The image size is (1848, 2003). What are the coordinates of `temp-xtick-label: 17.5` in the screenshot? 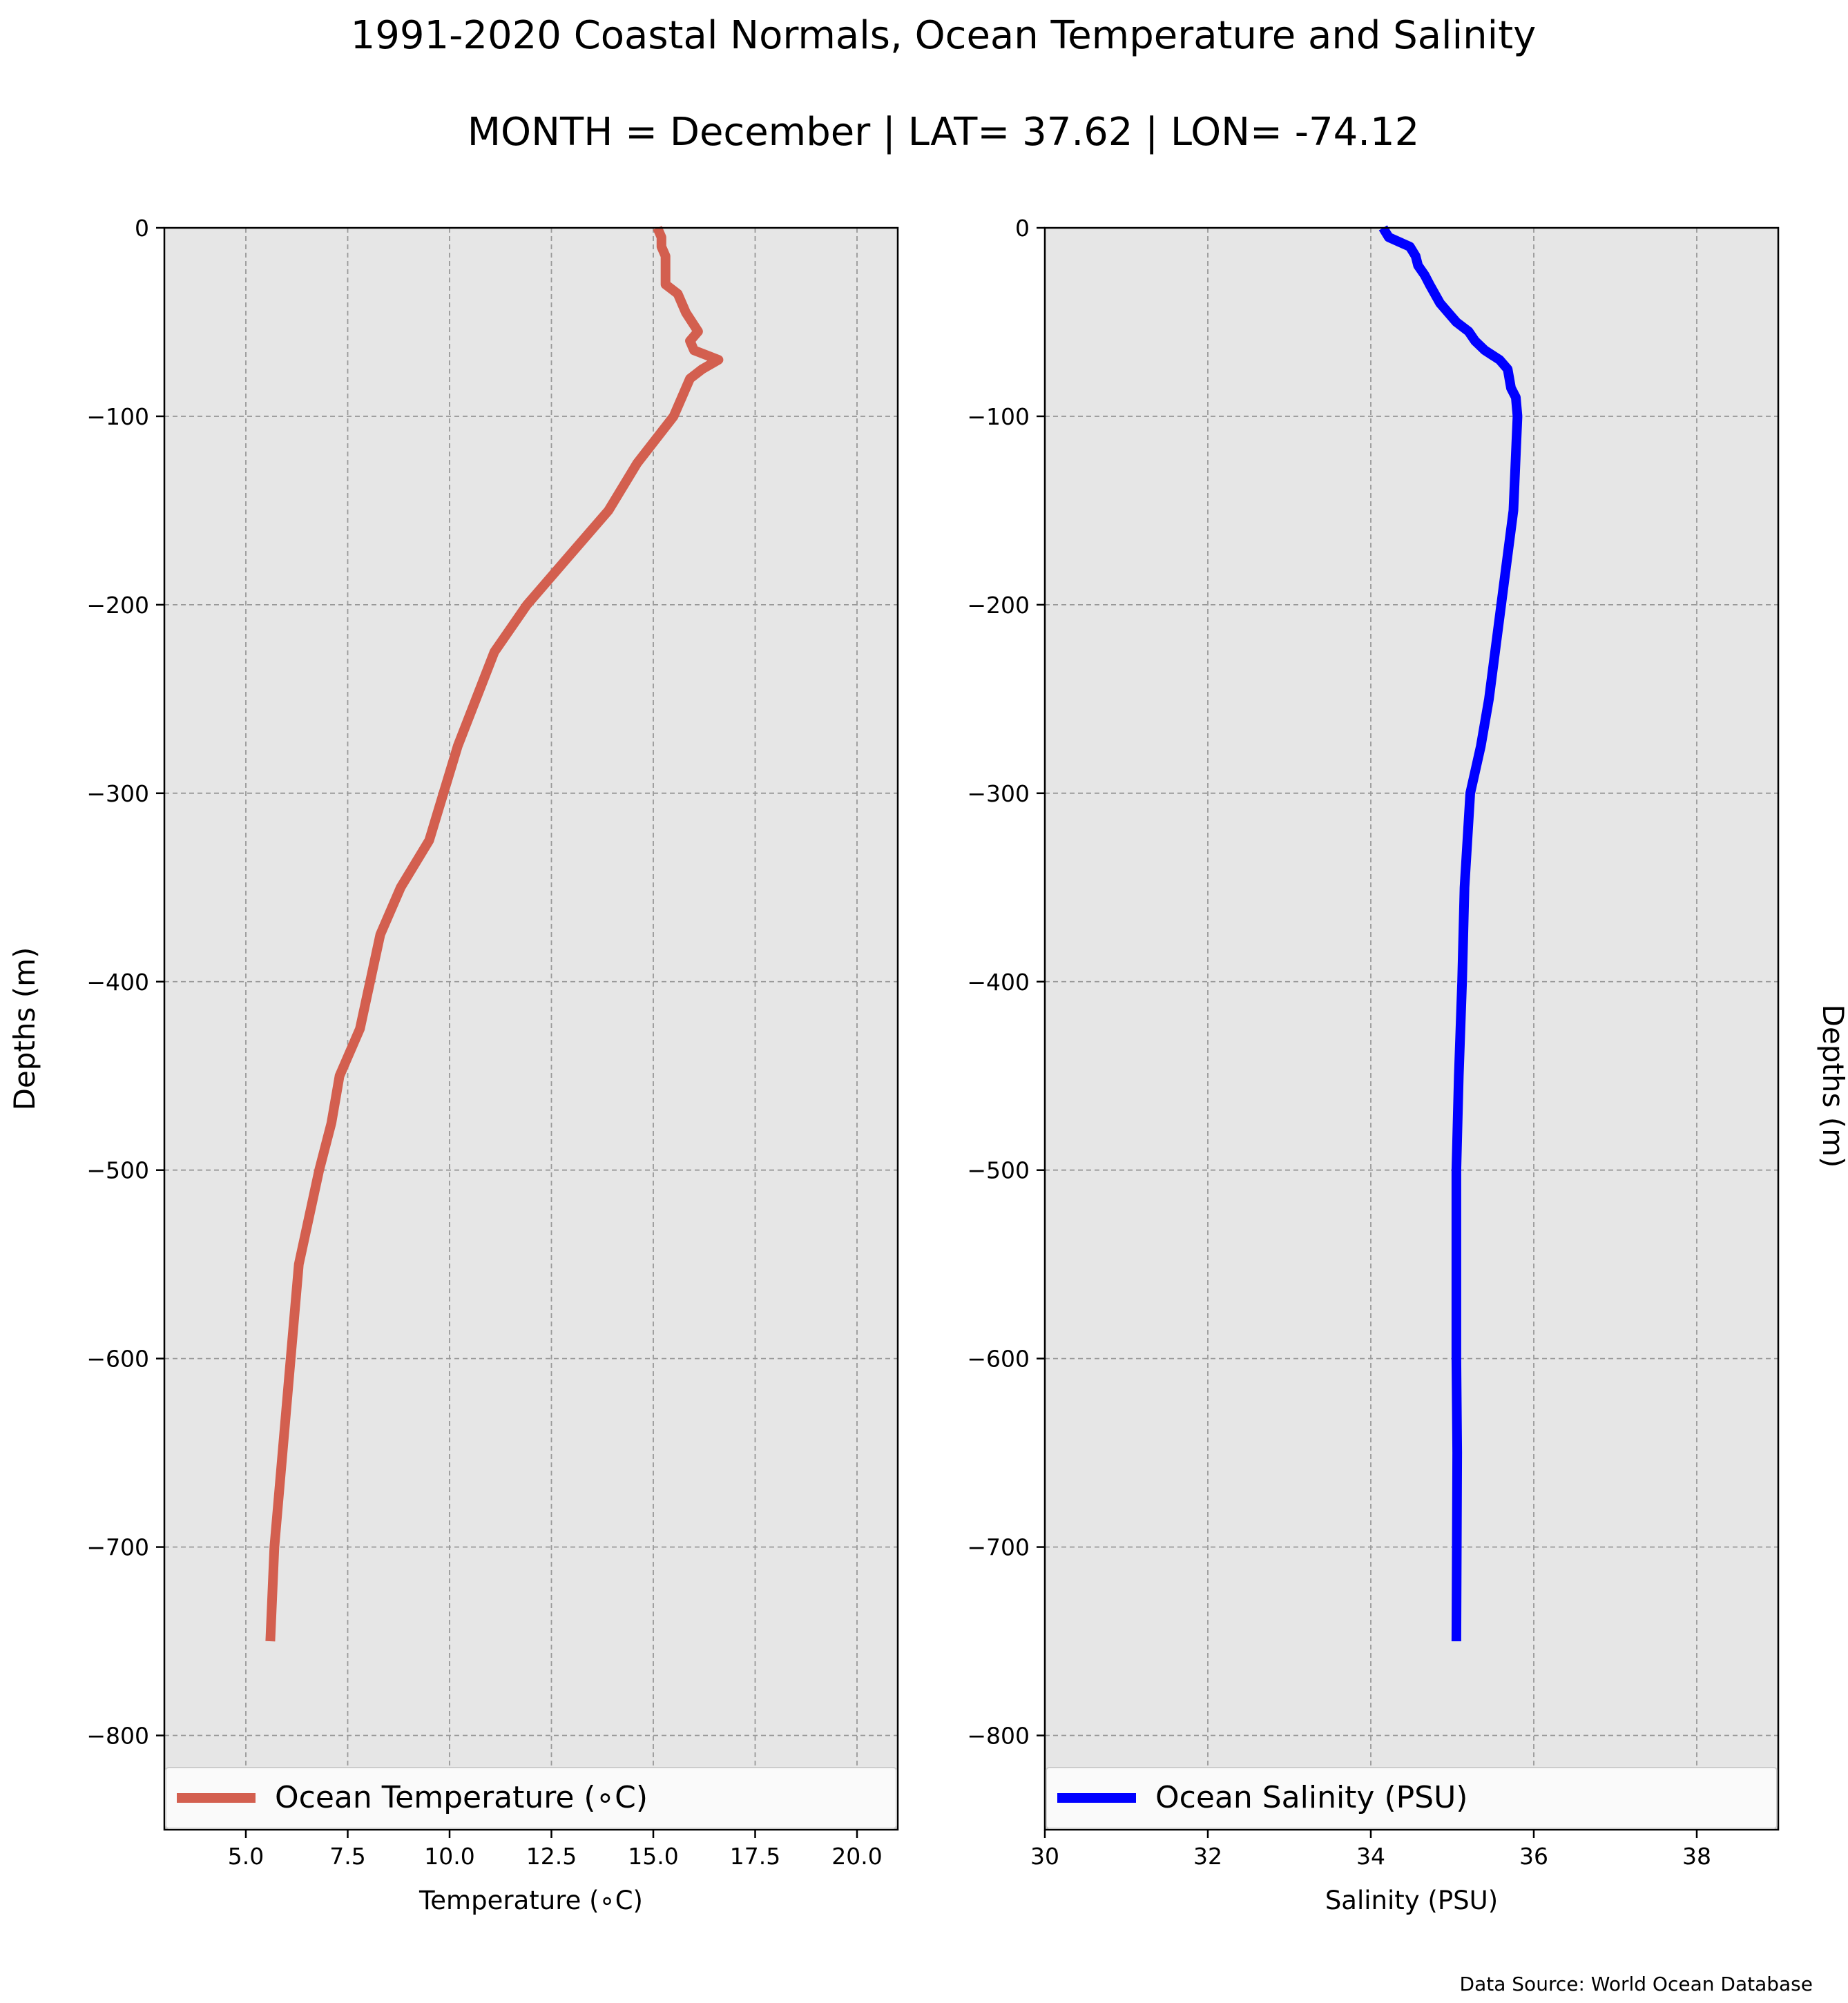 It's located at (755, 1856).